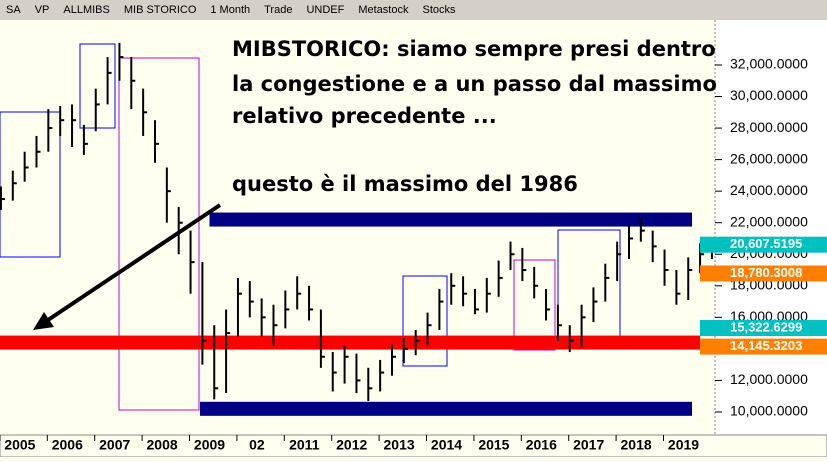 The width and height of the screenshot is (827, 462). Describe the element at coordinates (769, 190) in the screenshot. I see `y-tick-label: 24,000.0000` at that location.